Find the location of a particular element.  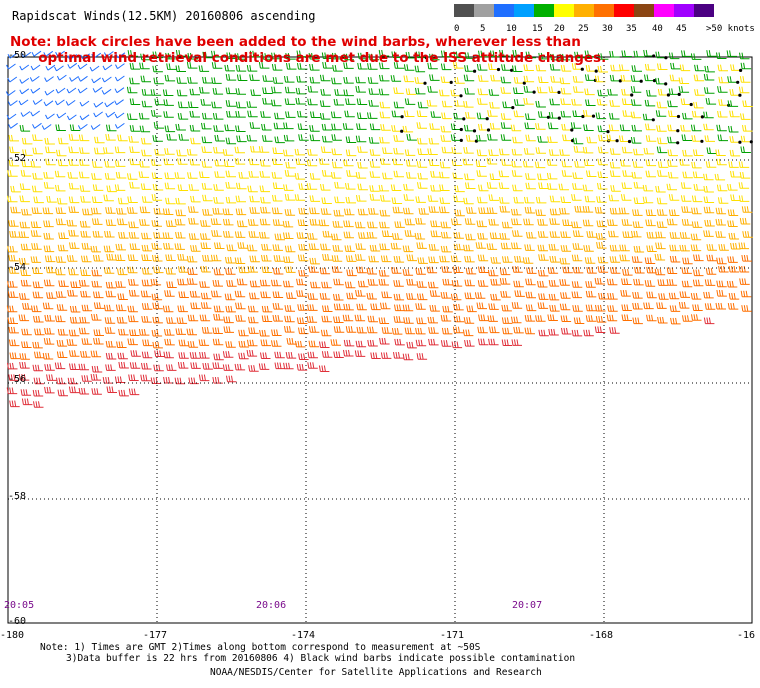

color-scale-label: 0 is located at coordinates (457, 29).